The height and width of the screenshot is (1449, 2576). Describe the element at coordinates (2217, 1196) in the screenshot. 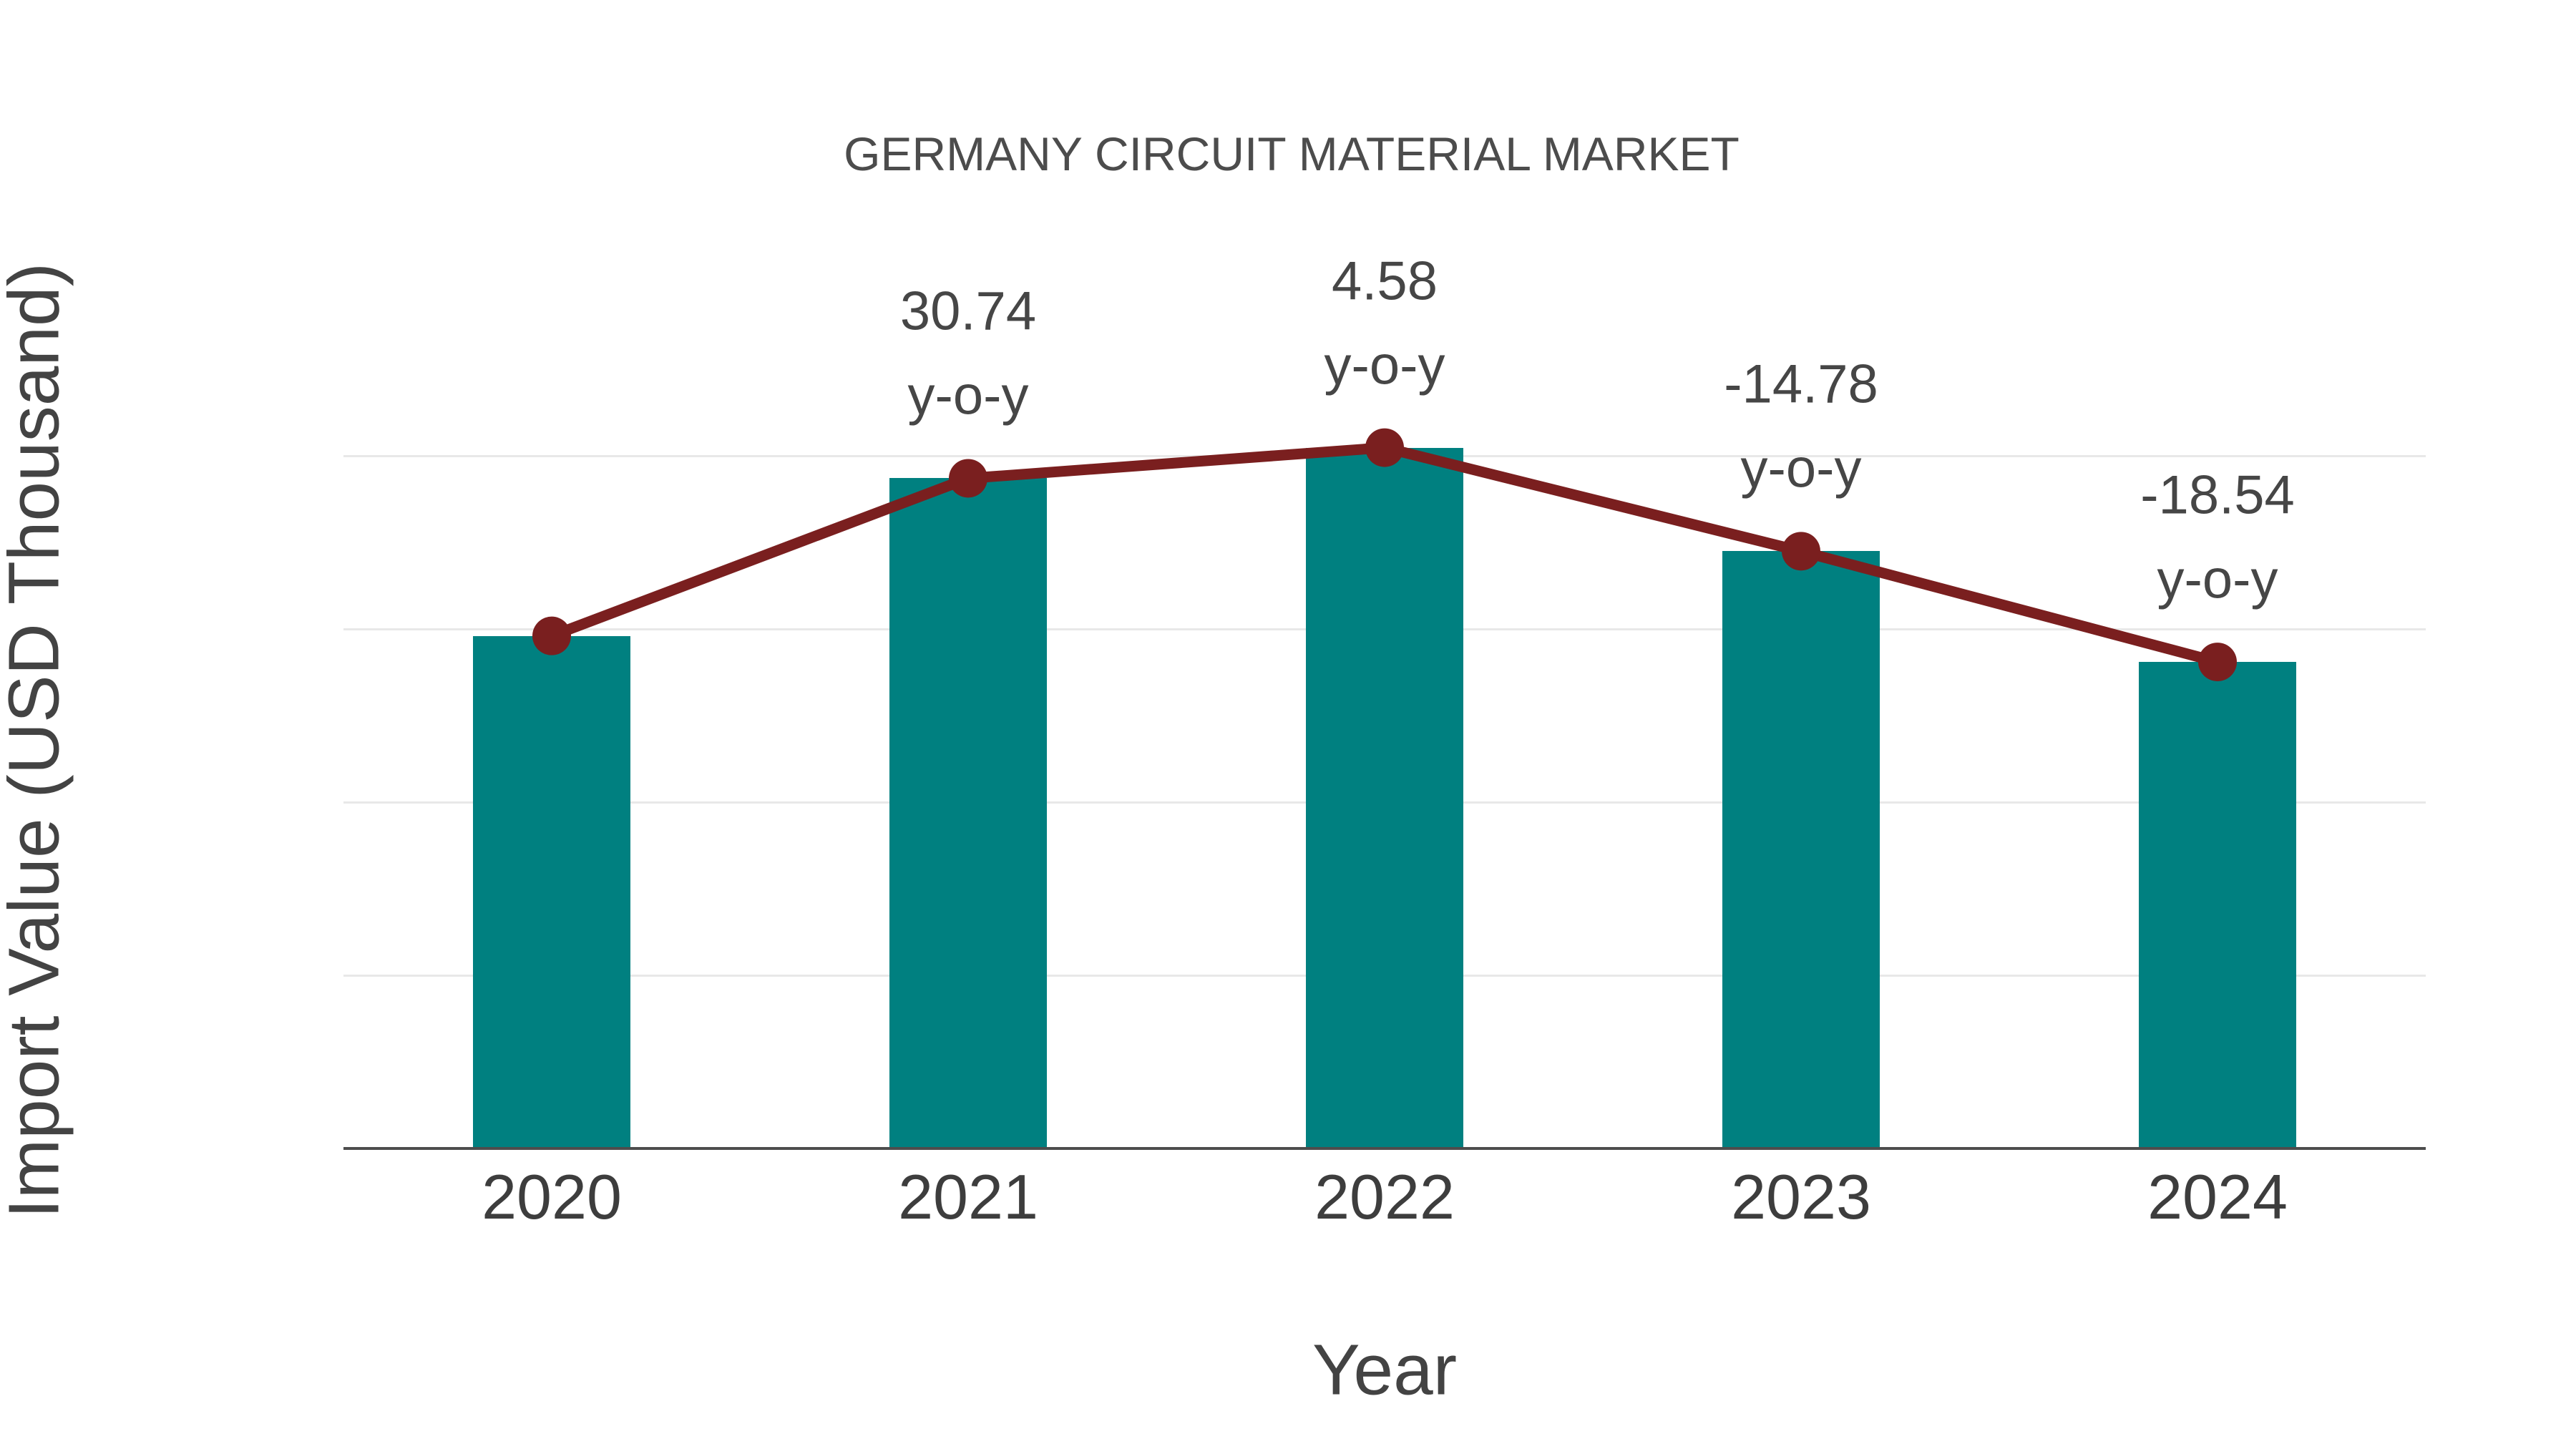

I see `x-tick-label: 2024` at that location.